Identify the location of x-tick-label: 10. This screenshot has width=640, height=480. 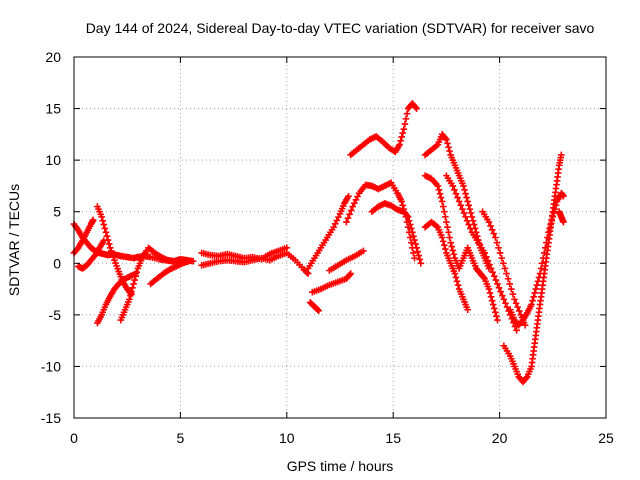
(287, 438).